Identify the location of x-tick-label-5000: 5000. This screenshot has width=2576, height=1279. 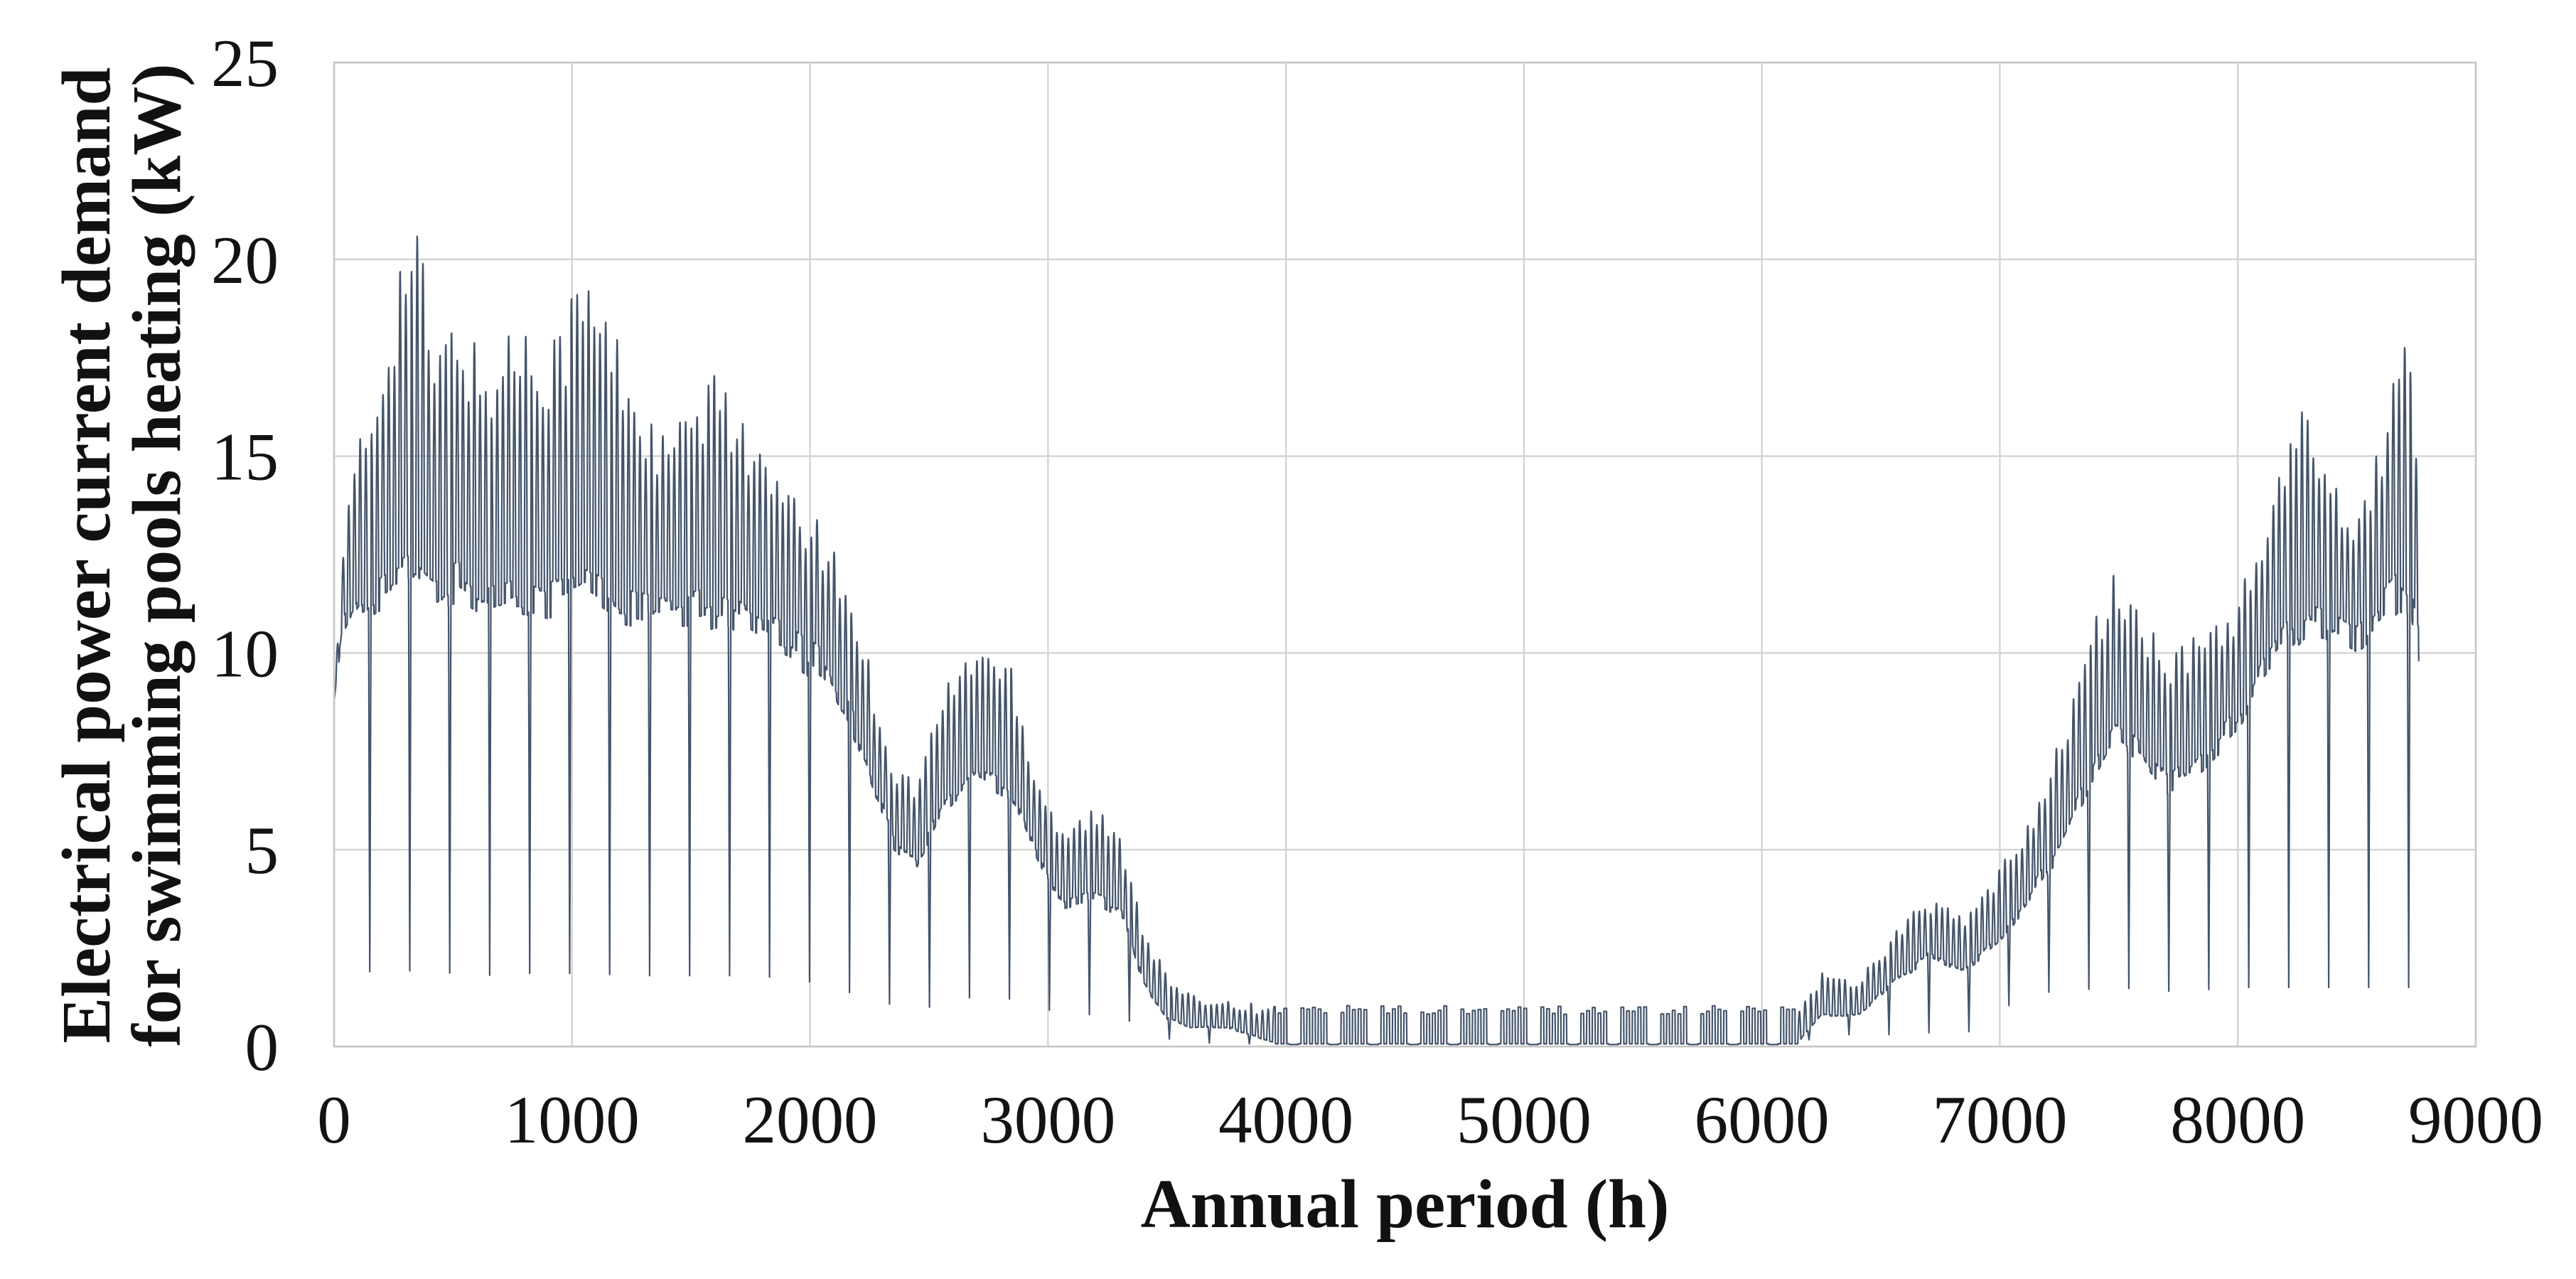
(1524, 1119).